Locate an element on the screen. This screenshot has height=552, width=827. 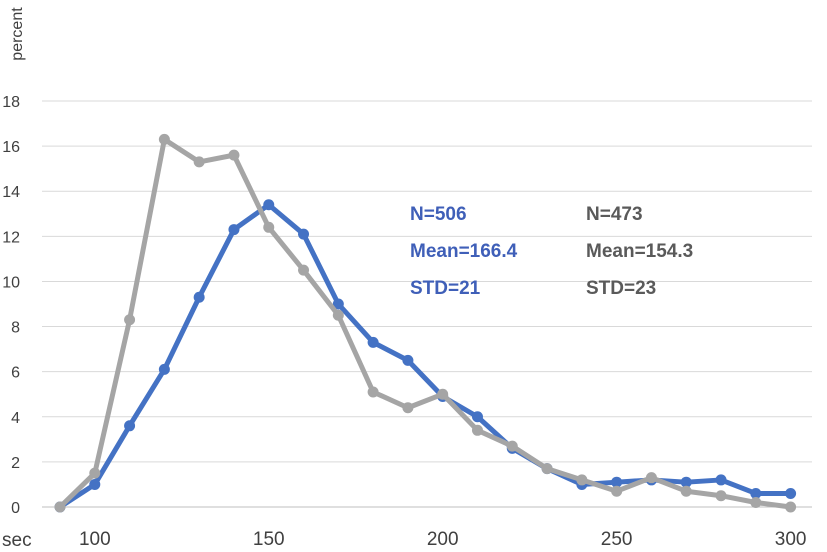
y-tick-label-16: 16 is located at coordinates (11, 147).